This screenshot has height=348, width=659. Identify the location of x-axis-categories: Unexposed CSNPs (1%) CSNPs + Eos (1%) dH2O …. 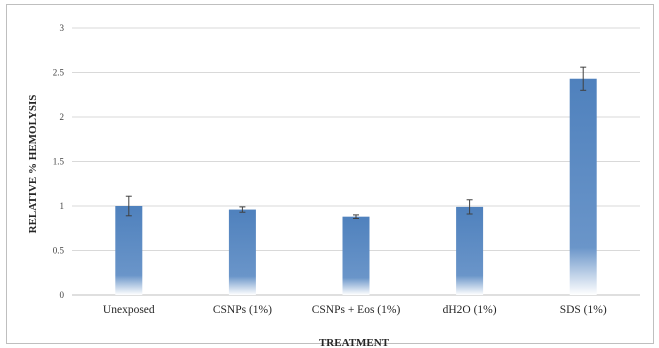
(355, 310).